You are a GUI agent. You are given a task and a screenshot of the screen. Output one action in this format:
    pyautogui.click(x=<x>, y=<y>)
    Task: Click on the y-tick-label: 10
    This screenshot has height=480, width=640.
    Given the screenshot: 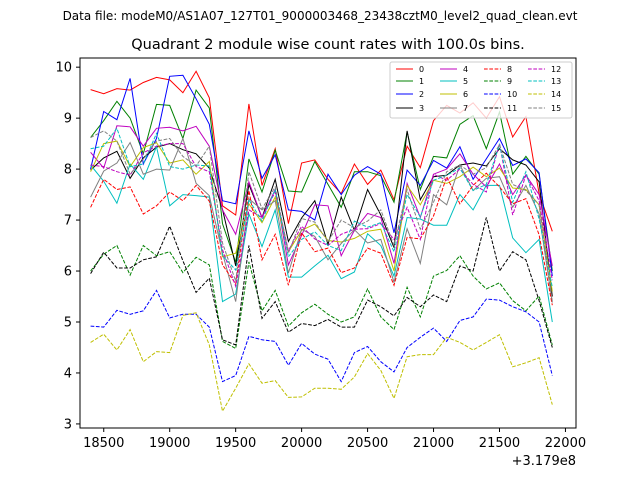 What is the action you would take?
    pyautogui.click(x=63, y=68)
    